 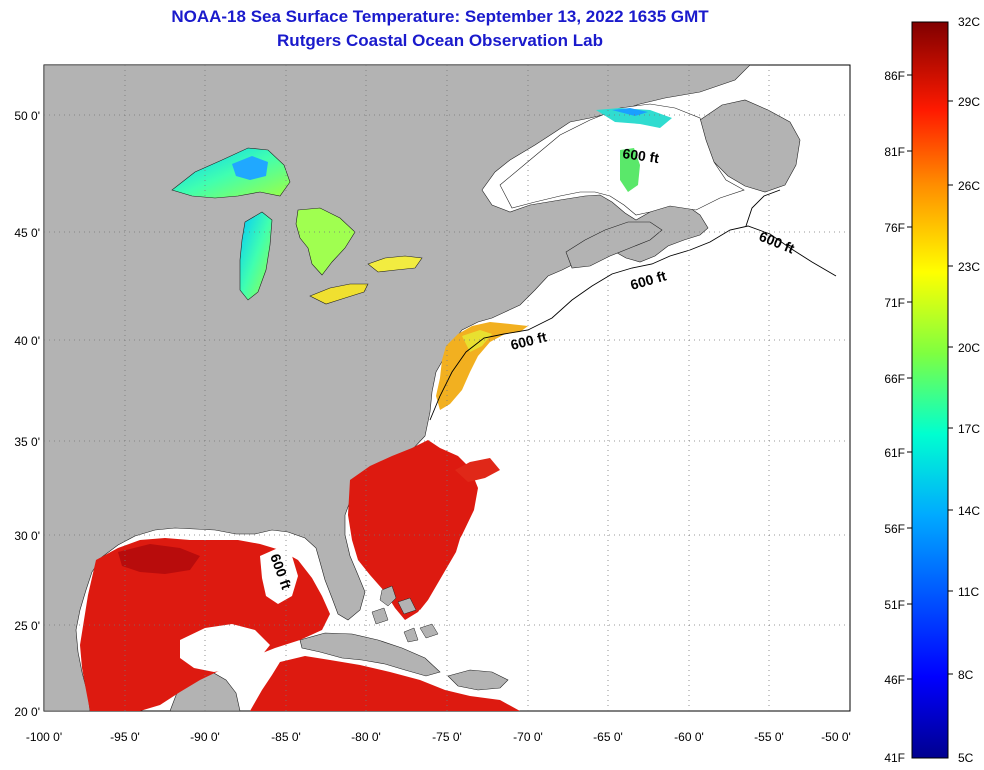 I want to click on lon-label-100: -100 0', so click(x=44, y=737).